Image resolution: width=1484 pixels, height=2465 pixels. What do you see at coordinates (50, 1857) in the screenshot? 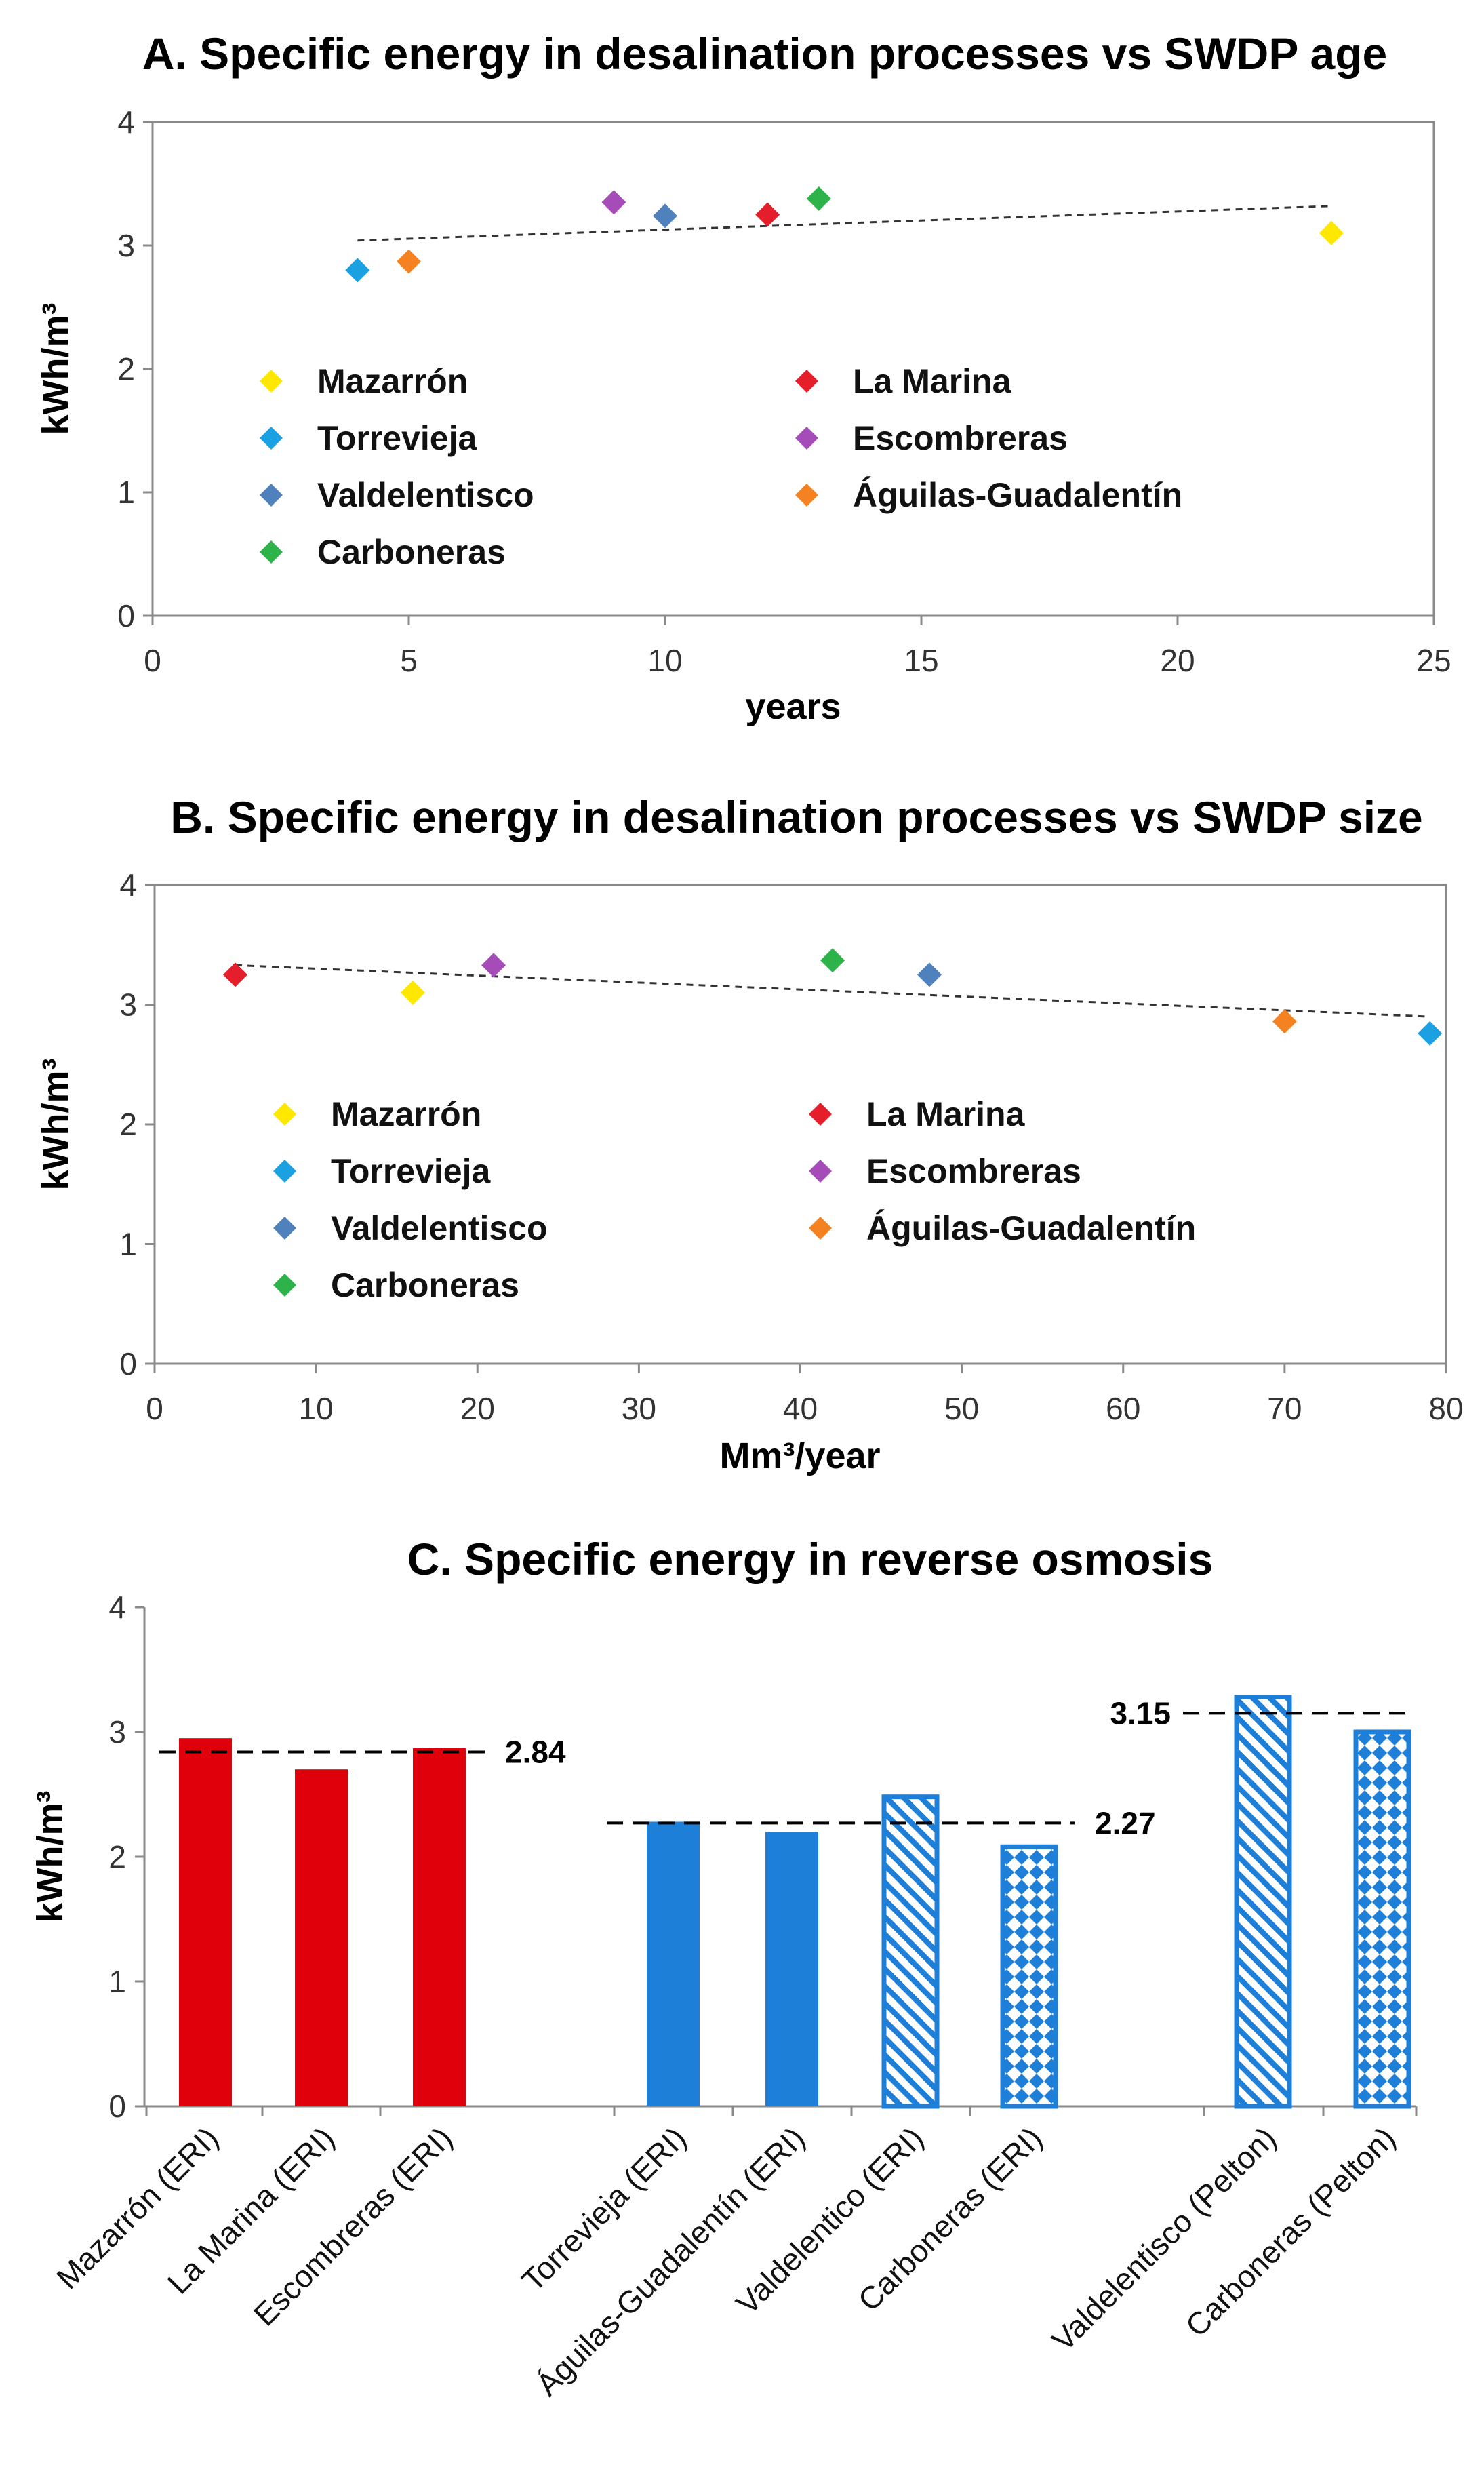
I see `panel-c-y-label: kWh/m³` at bounding box center [50, 1857].